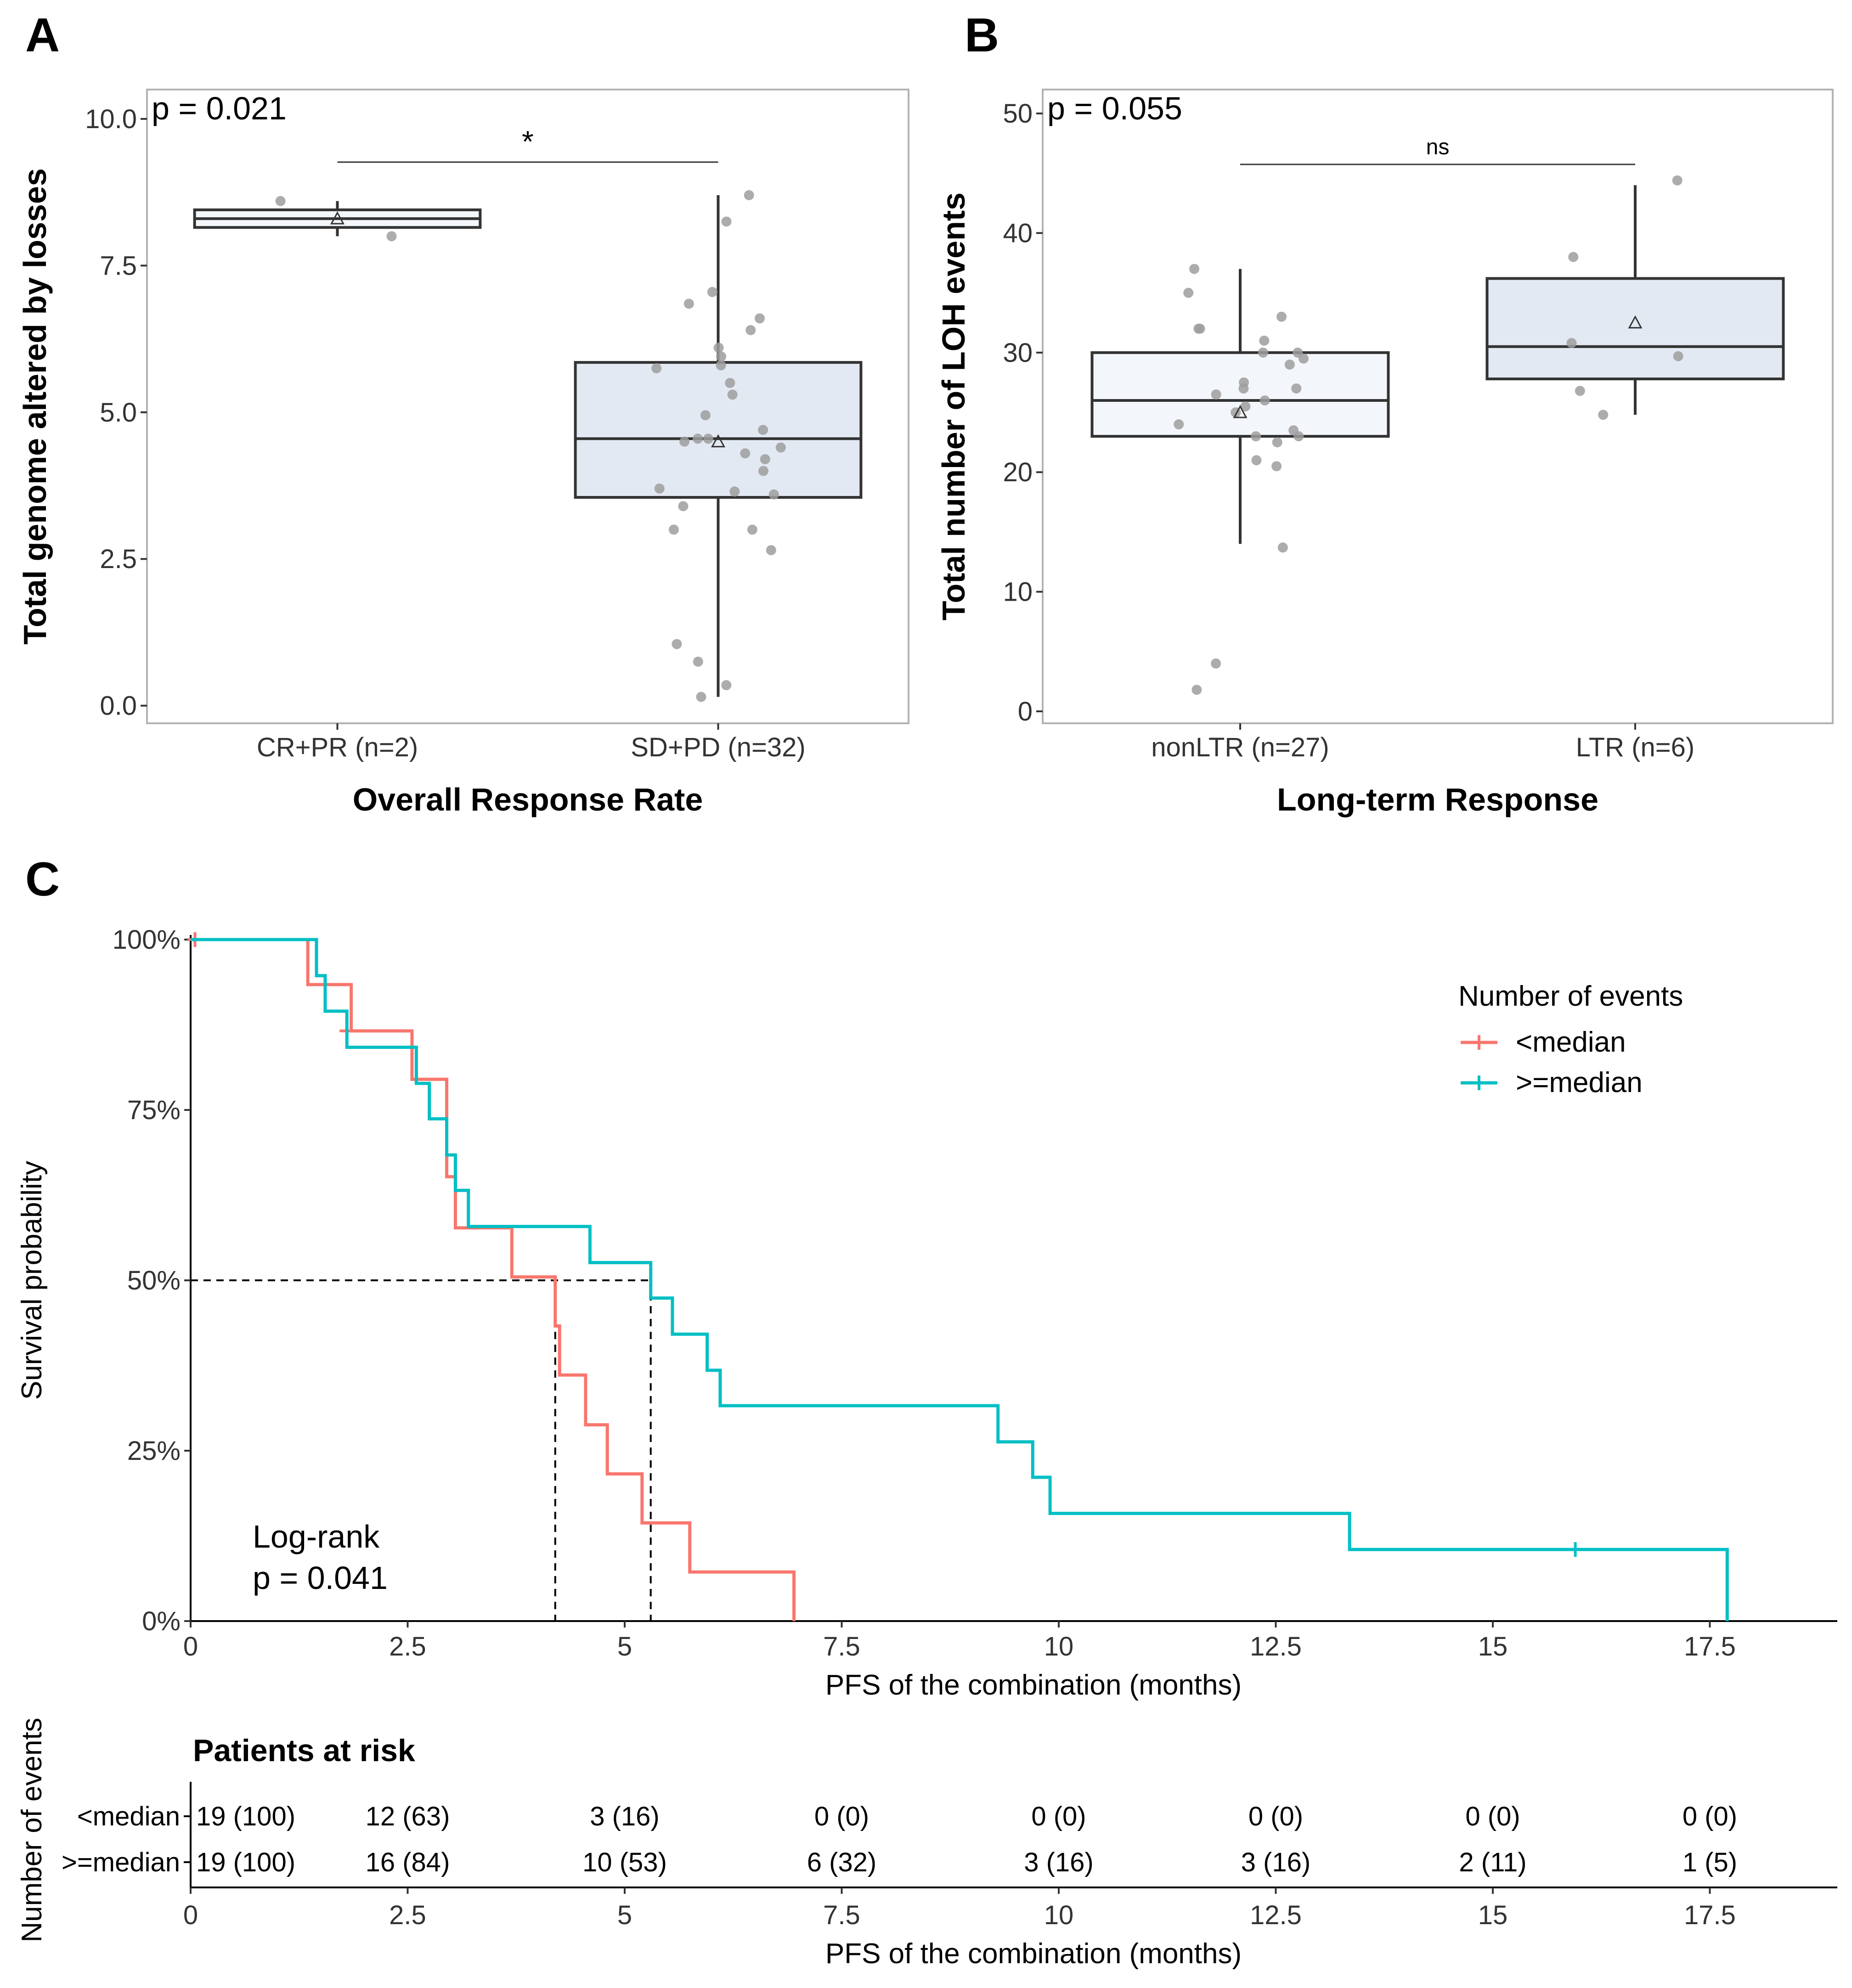 Image resolution: width=1852 pixels, height=1988 pixels. I want to click on y-tick-label: 10, so click(1018, 592).